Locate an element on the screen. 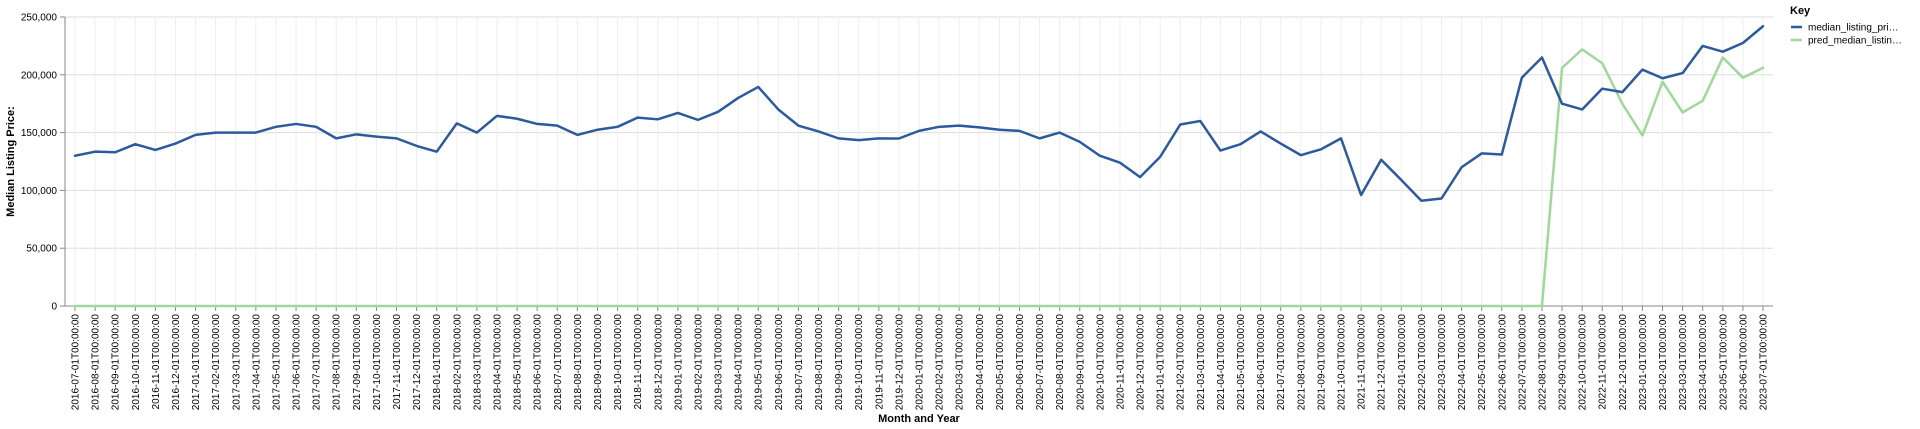  x-tick-label: 2018-03-01T00:00:00 is located at coordinates (477, 362).